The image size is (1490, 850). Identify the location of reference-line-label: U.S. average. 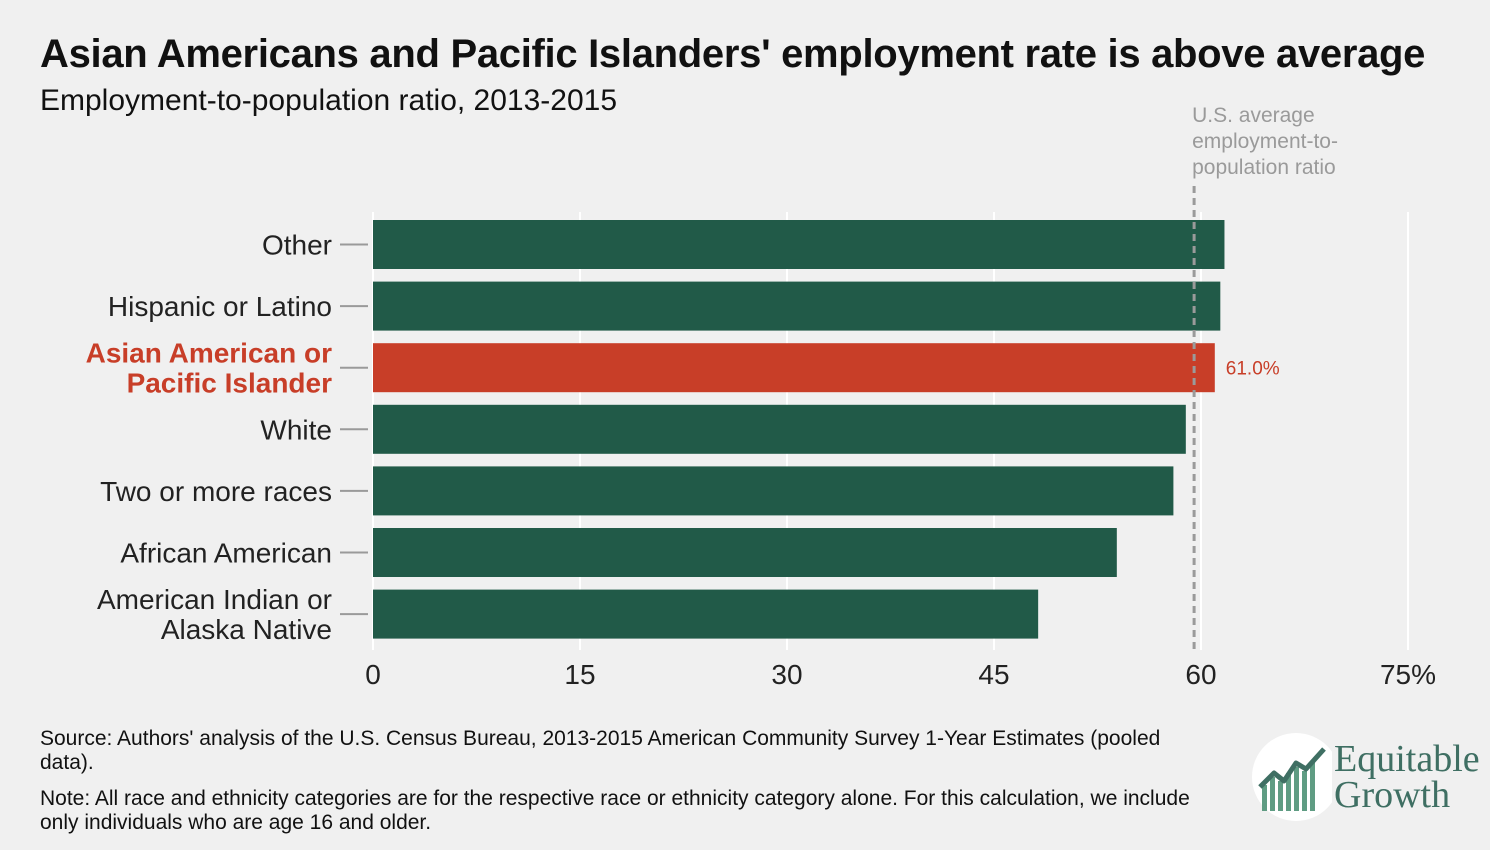
(1253, 115).